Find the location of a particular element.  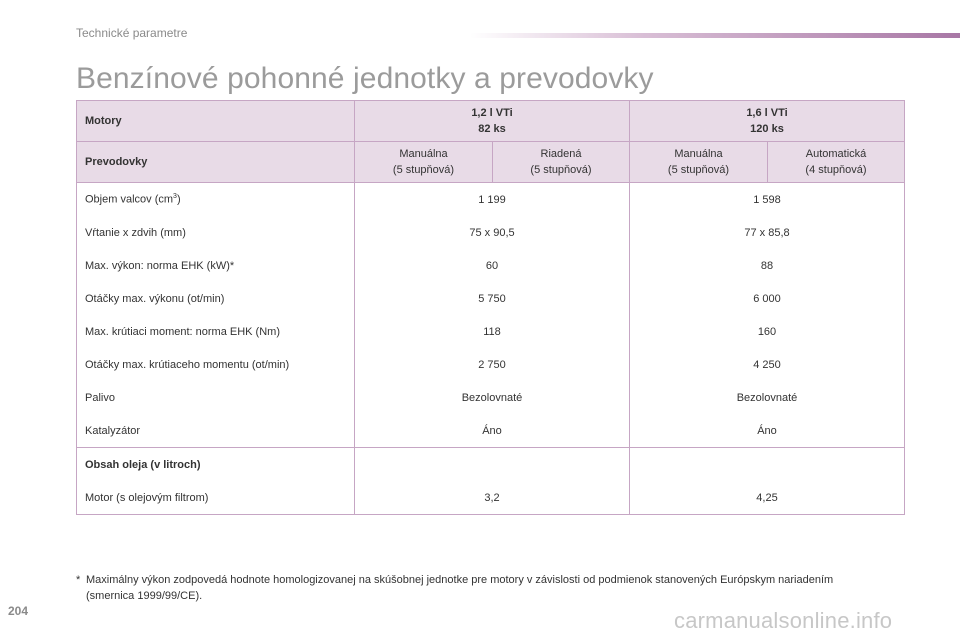

table-row: Objem valcov (cm3) 1 199 1 598 is located at coordinates (490, 199).